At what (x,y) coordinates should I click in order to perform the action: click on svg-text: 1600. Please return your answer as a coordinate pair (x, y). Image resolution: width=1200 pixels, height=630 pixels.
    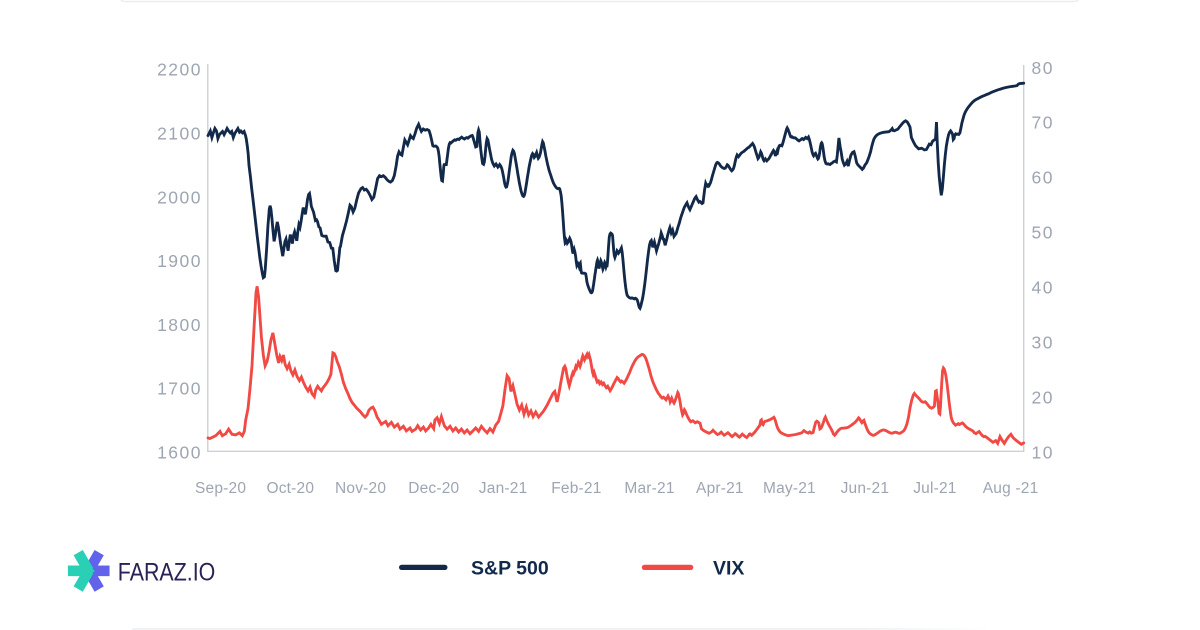
    Looking at the image, I should click on (179, 452).